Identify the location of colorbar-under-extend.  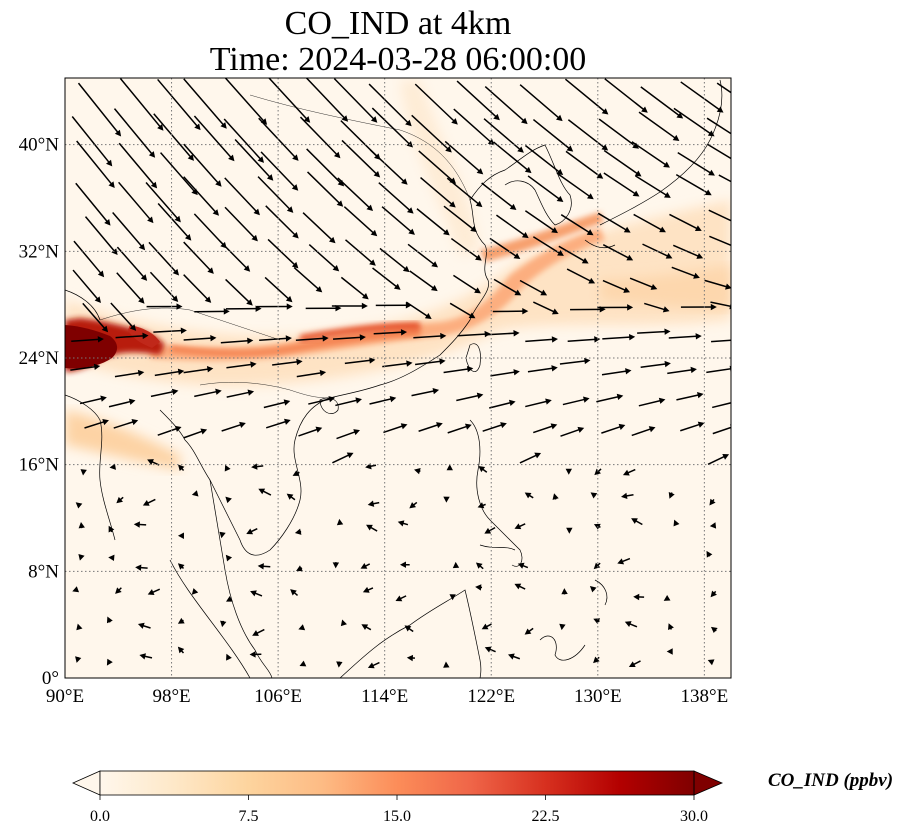
(86, 783).